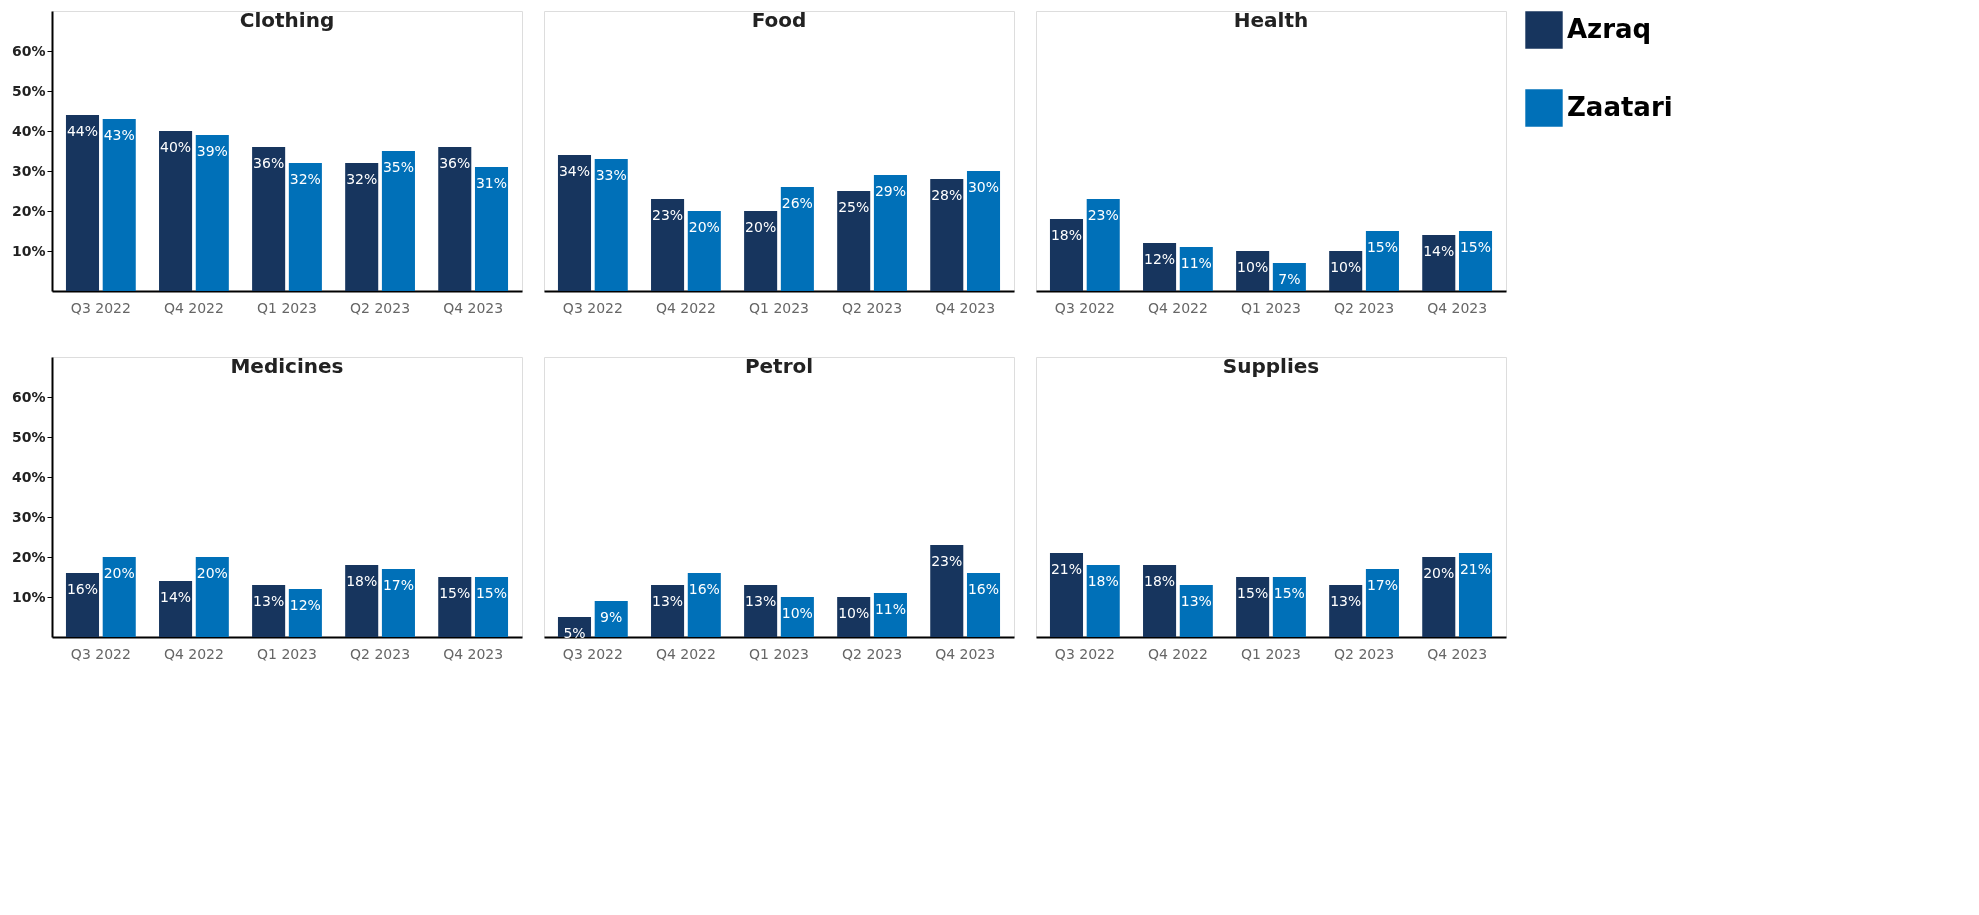  I want to click on data-label: 32%, so click(362, 179).